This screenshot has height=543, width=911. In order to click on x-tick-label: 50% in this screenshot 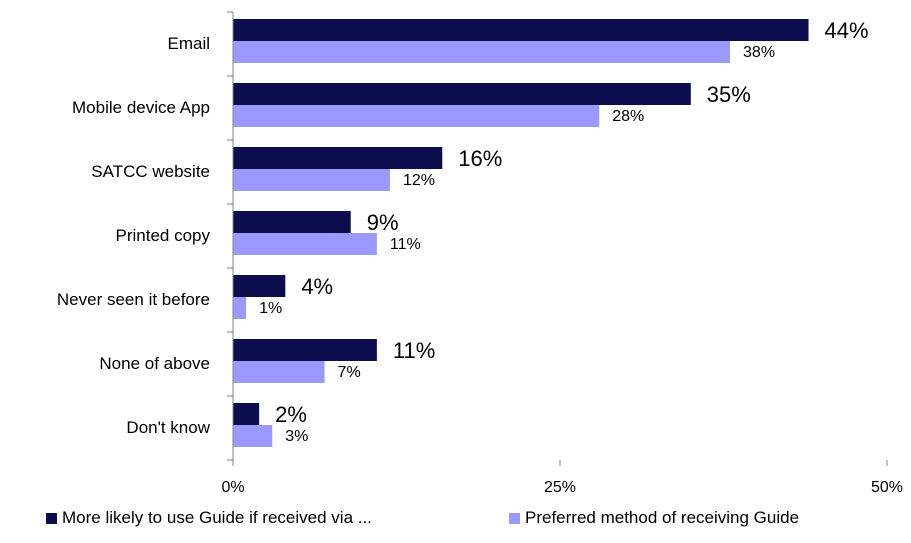, I will do `click(887, 487)`.